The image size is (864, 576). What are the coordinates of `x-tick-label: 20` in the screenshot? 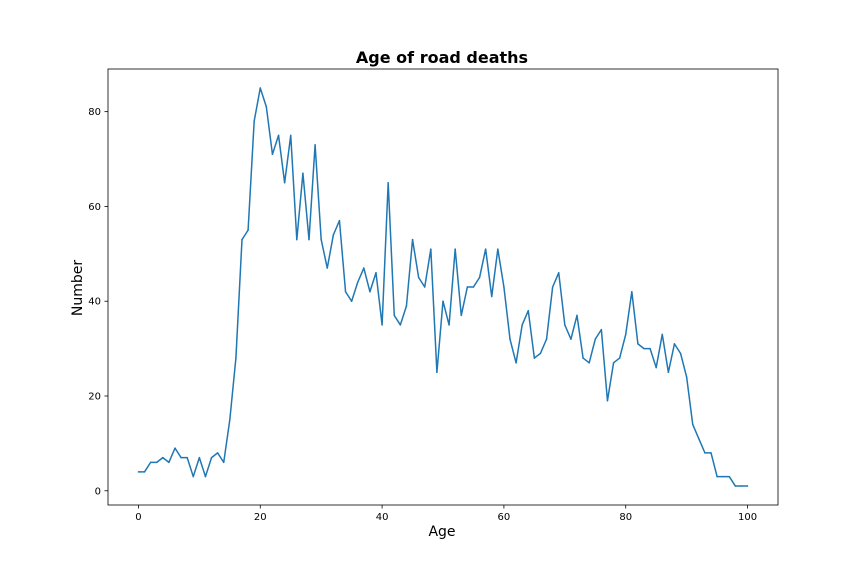 It's located at (260, 517).